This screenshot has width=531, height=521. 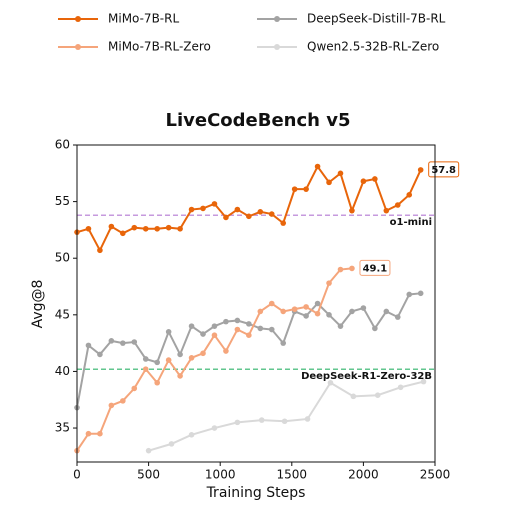 I want to click on y-tick-label: 50, so click(x=62, y=258).